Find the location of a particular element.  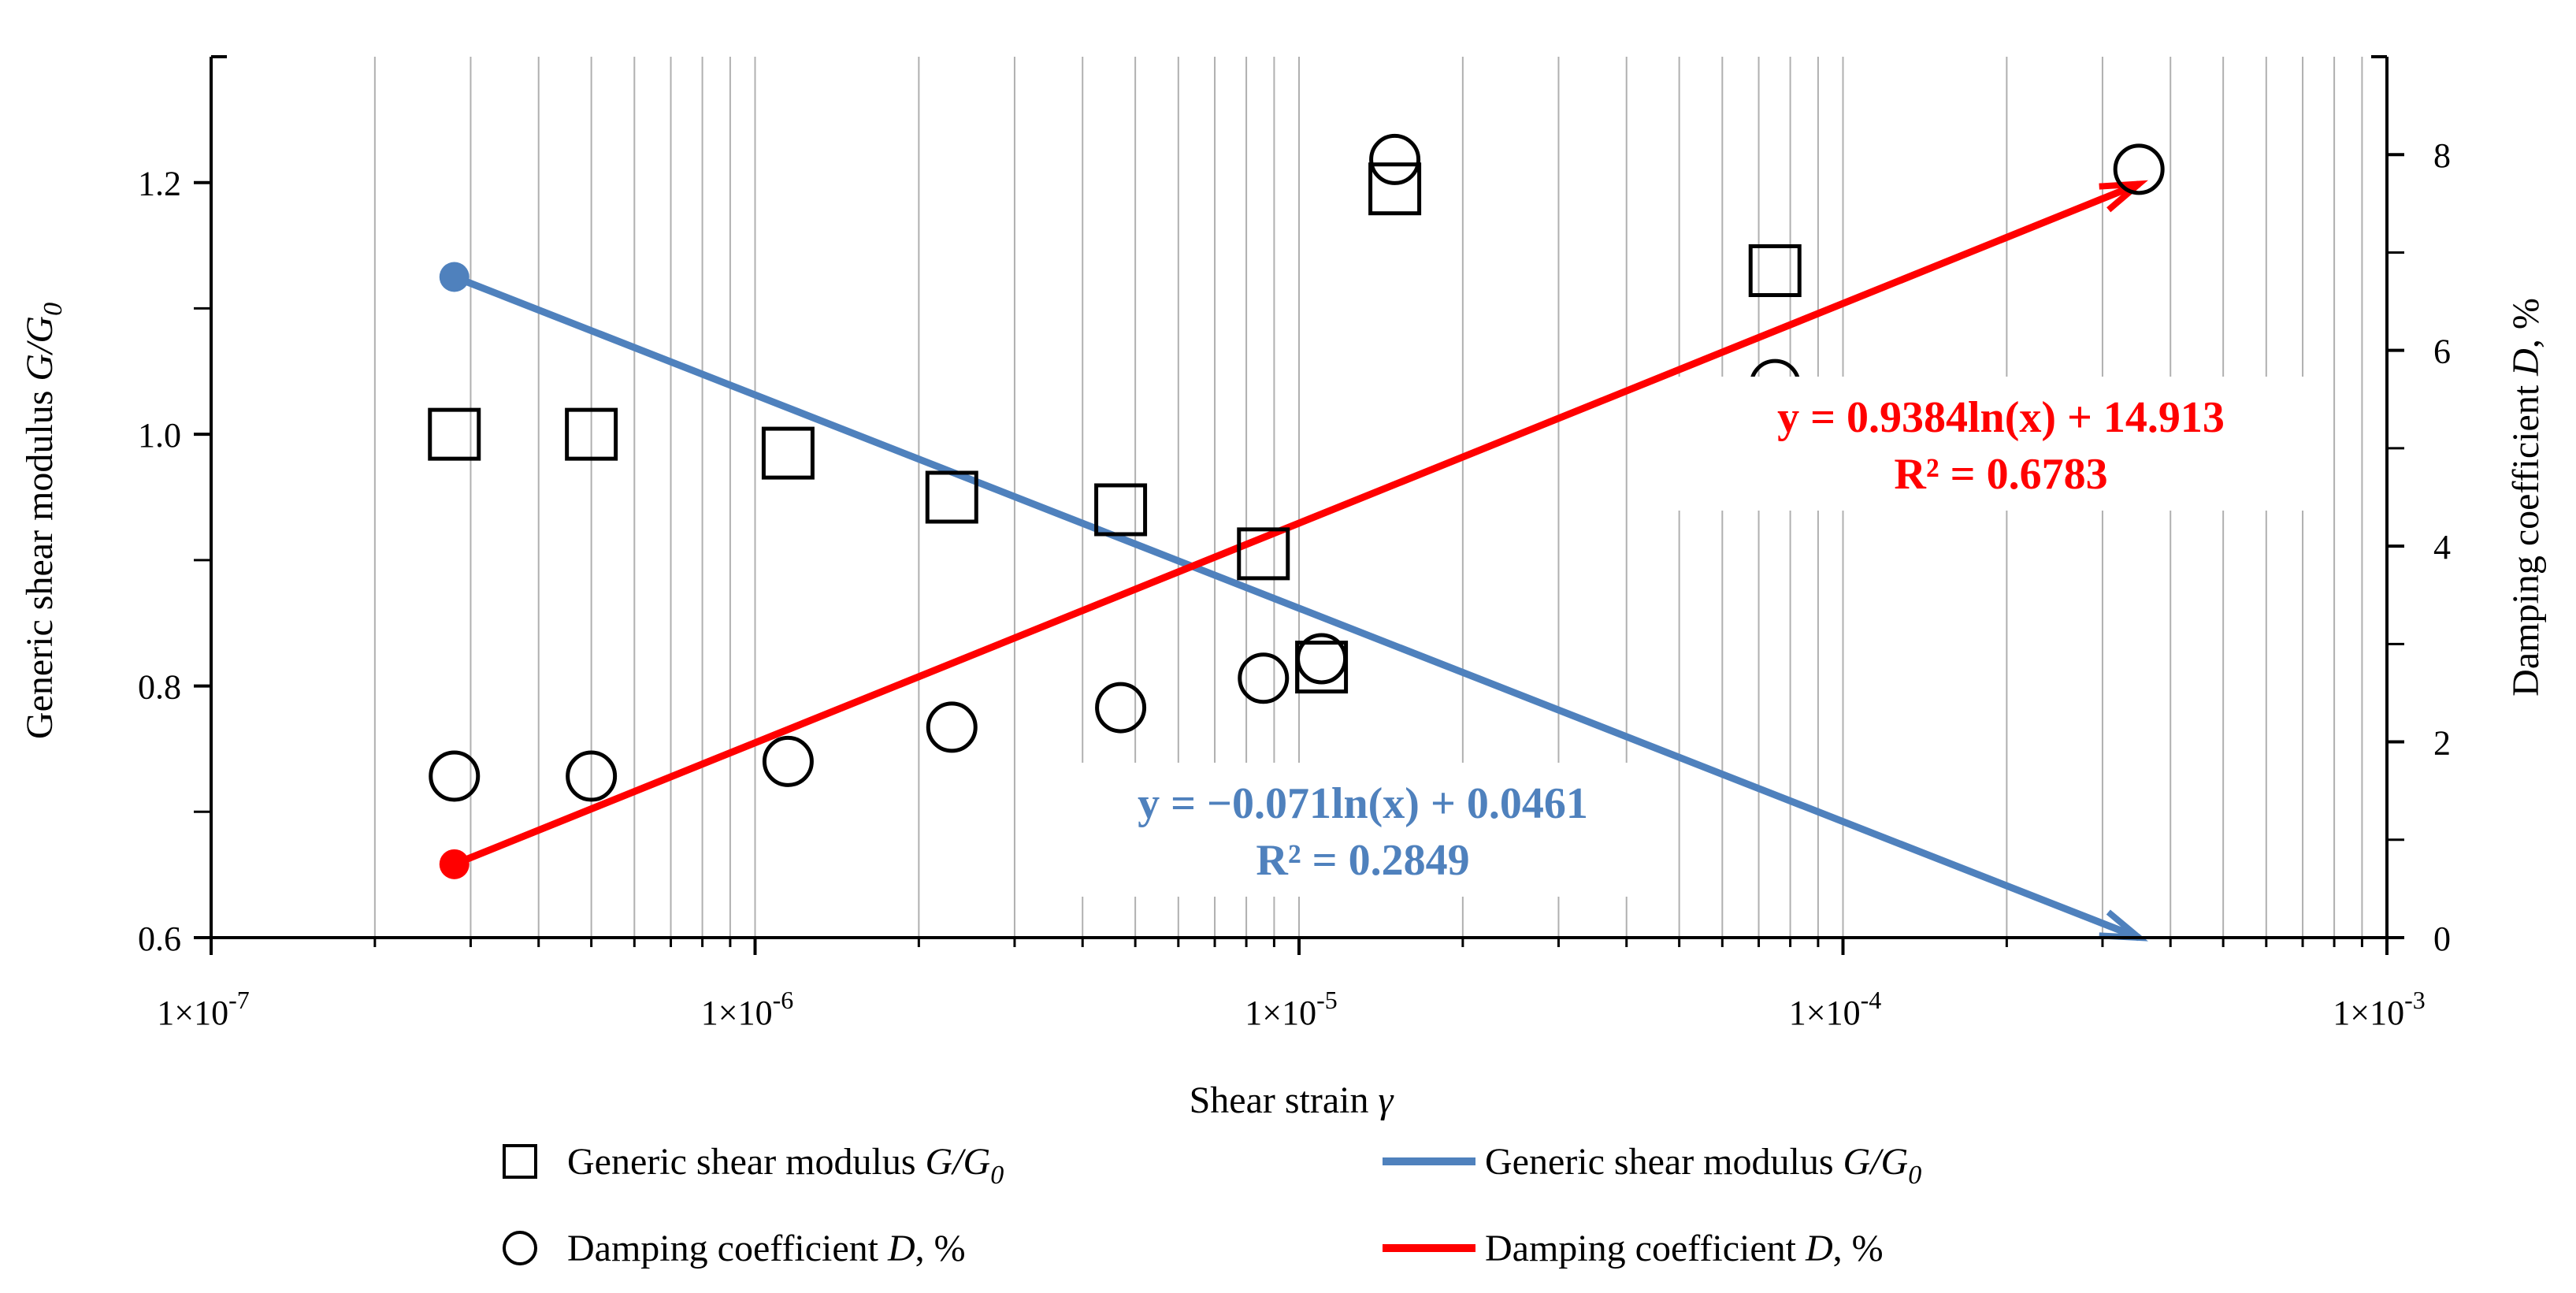

left-axis-title-sub: 0 is located at coordinates (53, 309).